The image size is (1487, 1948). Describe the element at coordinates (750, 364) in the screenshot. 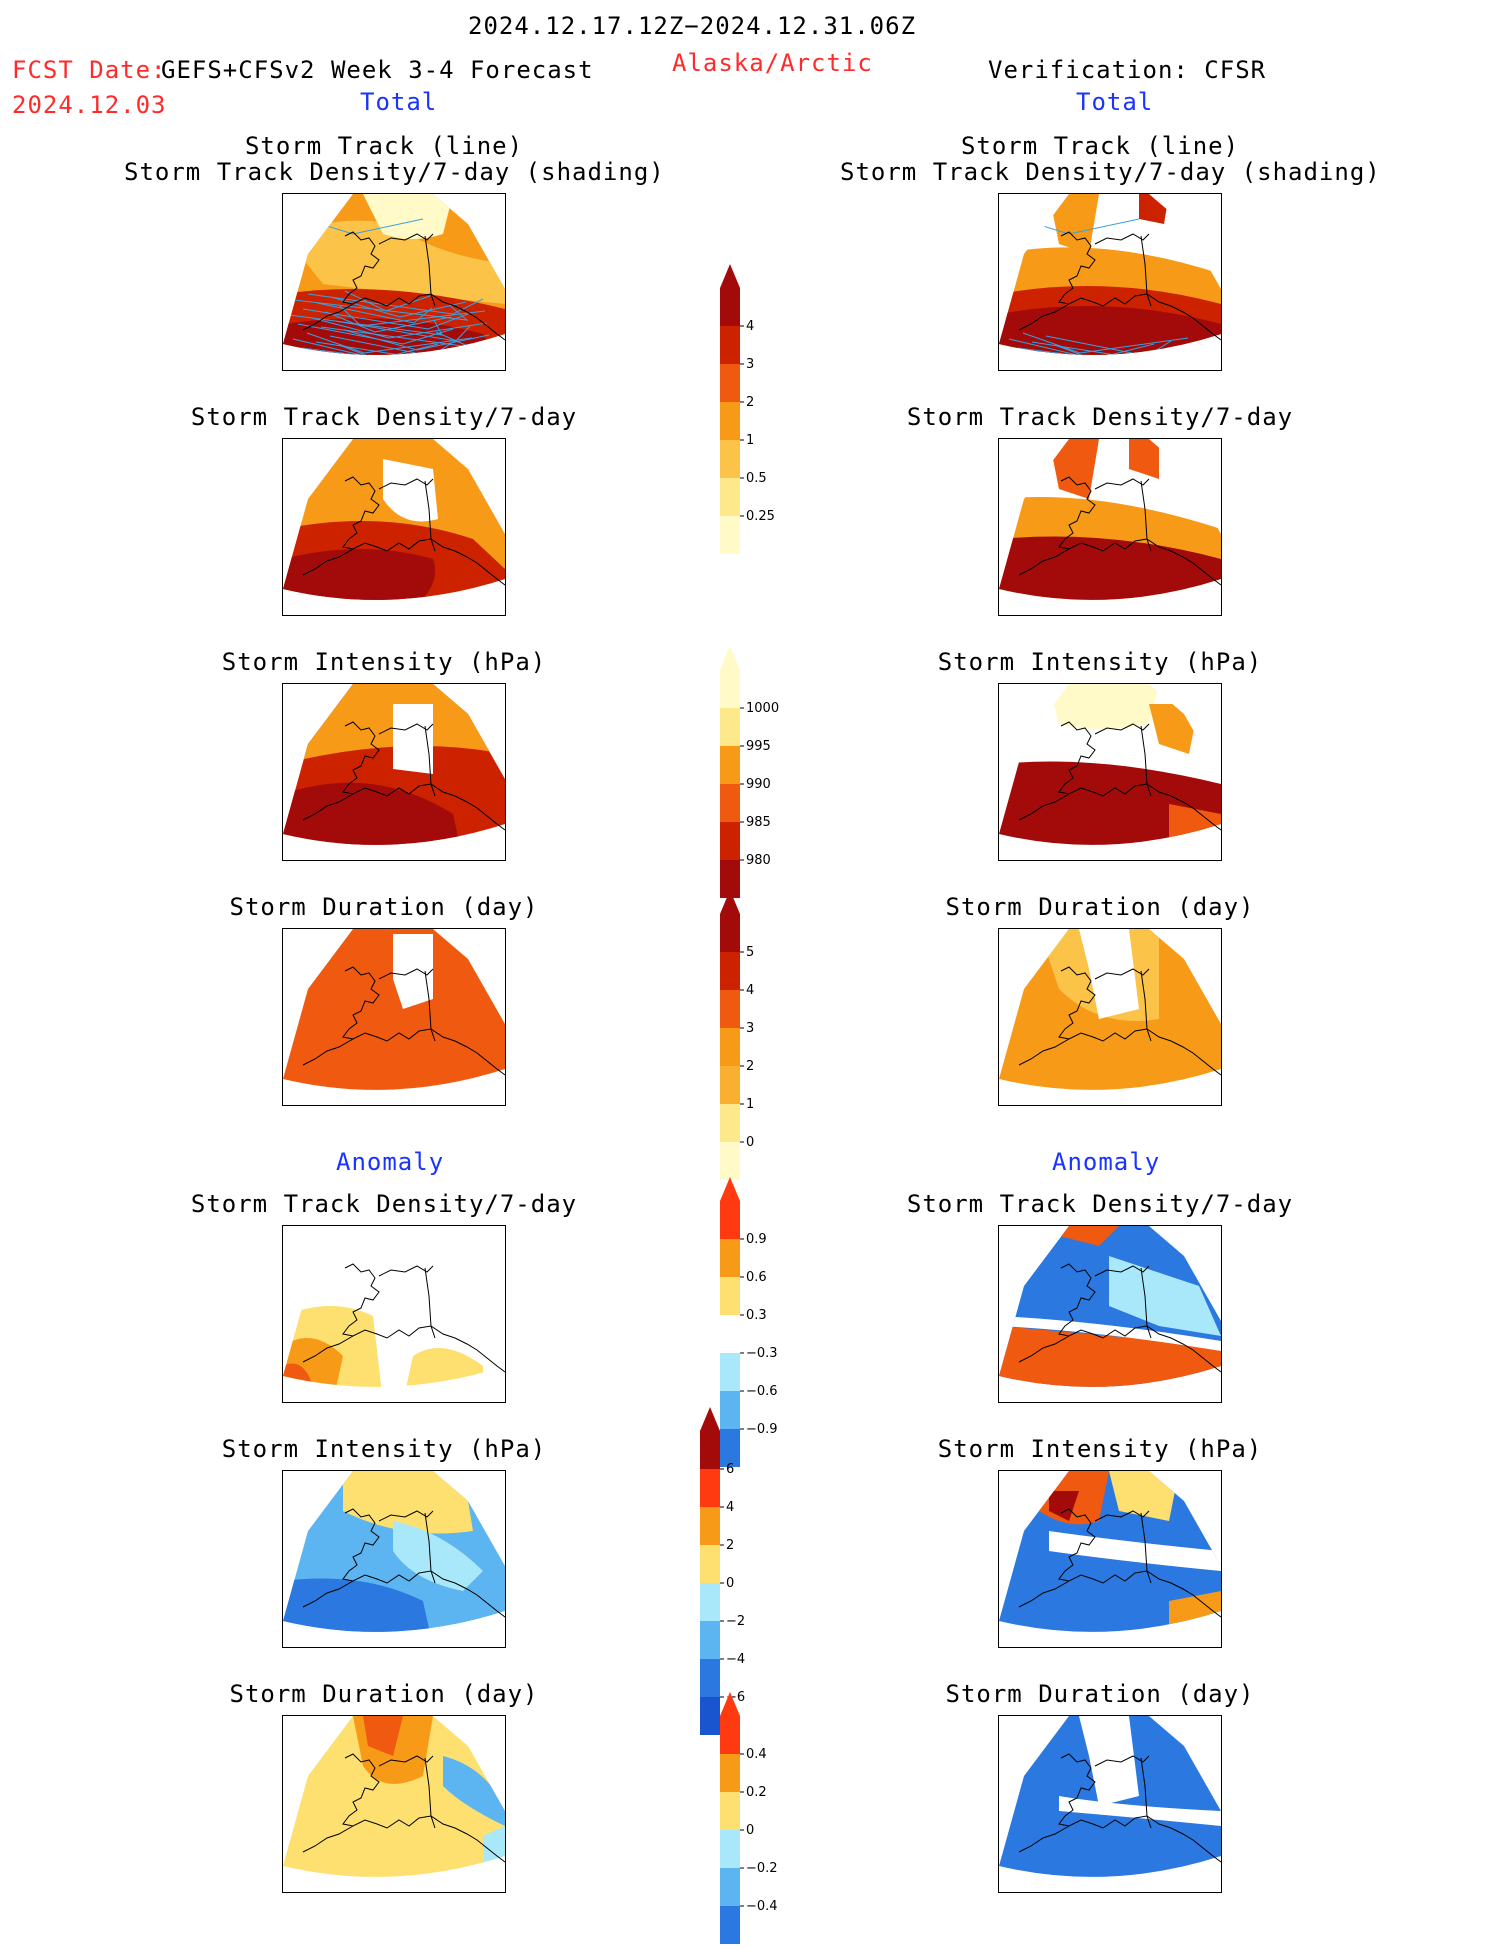

I see `colorbar-tick-label: 3` at that location.